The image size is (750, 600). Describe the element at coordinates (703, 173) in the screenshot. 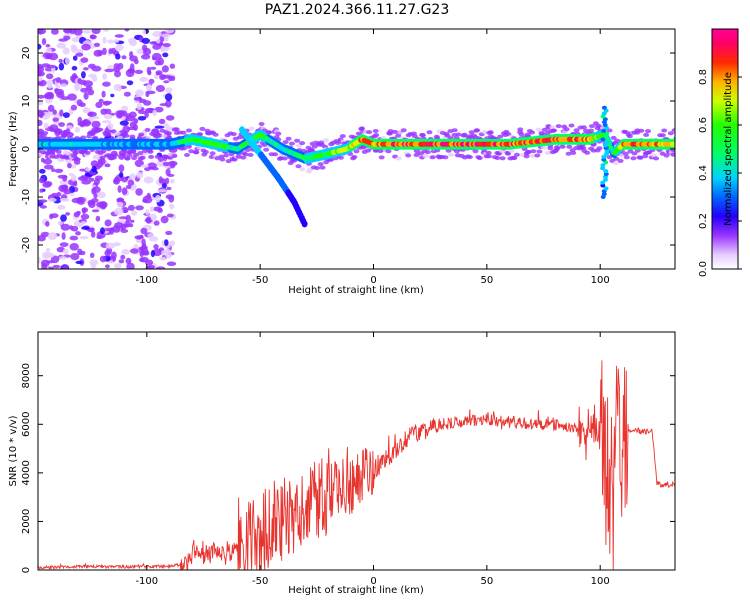

I see `colorbar-tick-label: 0.4` at that location.